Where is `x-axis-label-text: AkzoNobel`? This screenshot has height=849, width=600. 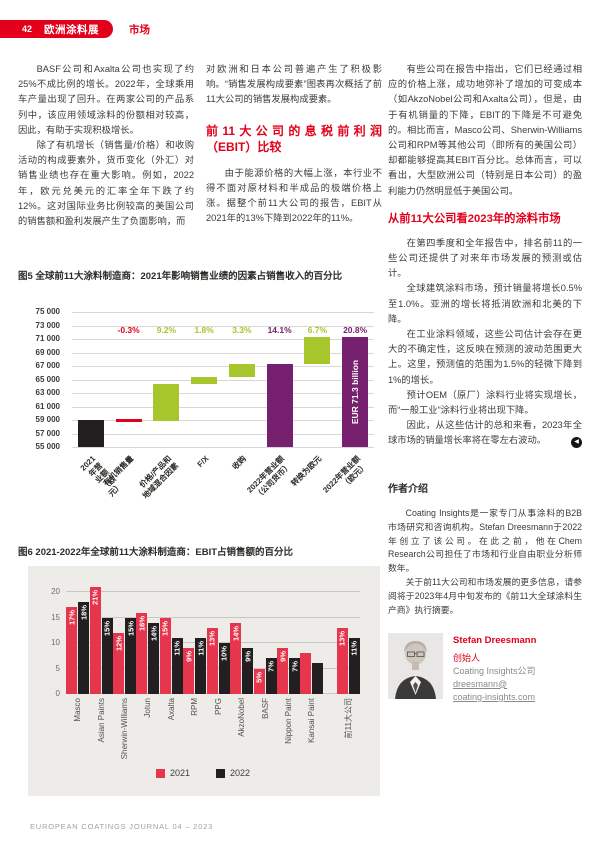 x-axis-label-text: AkzoNobel is located at coordinates (242, 717).